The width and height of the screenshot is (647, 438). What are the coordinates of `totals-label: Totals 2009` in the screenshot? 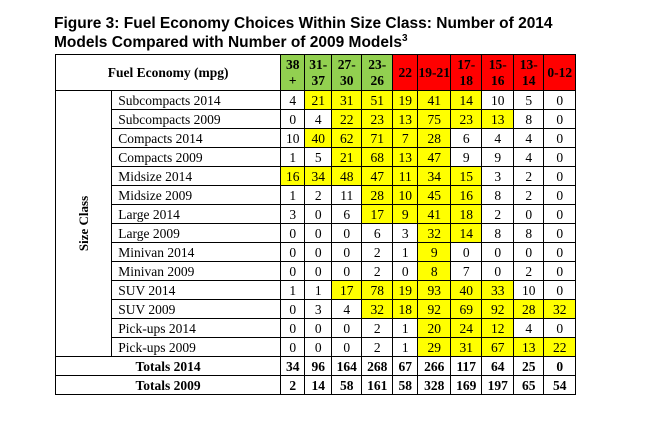 It's located at (168, 385).